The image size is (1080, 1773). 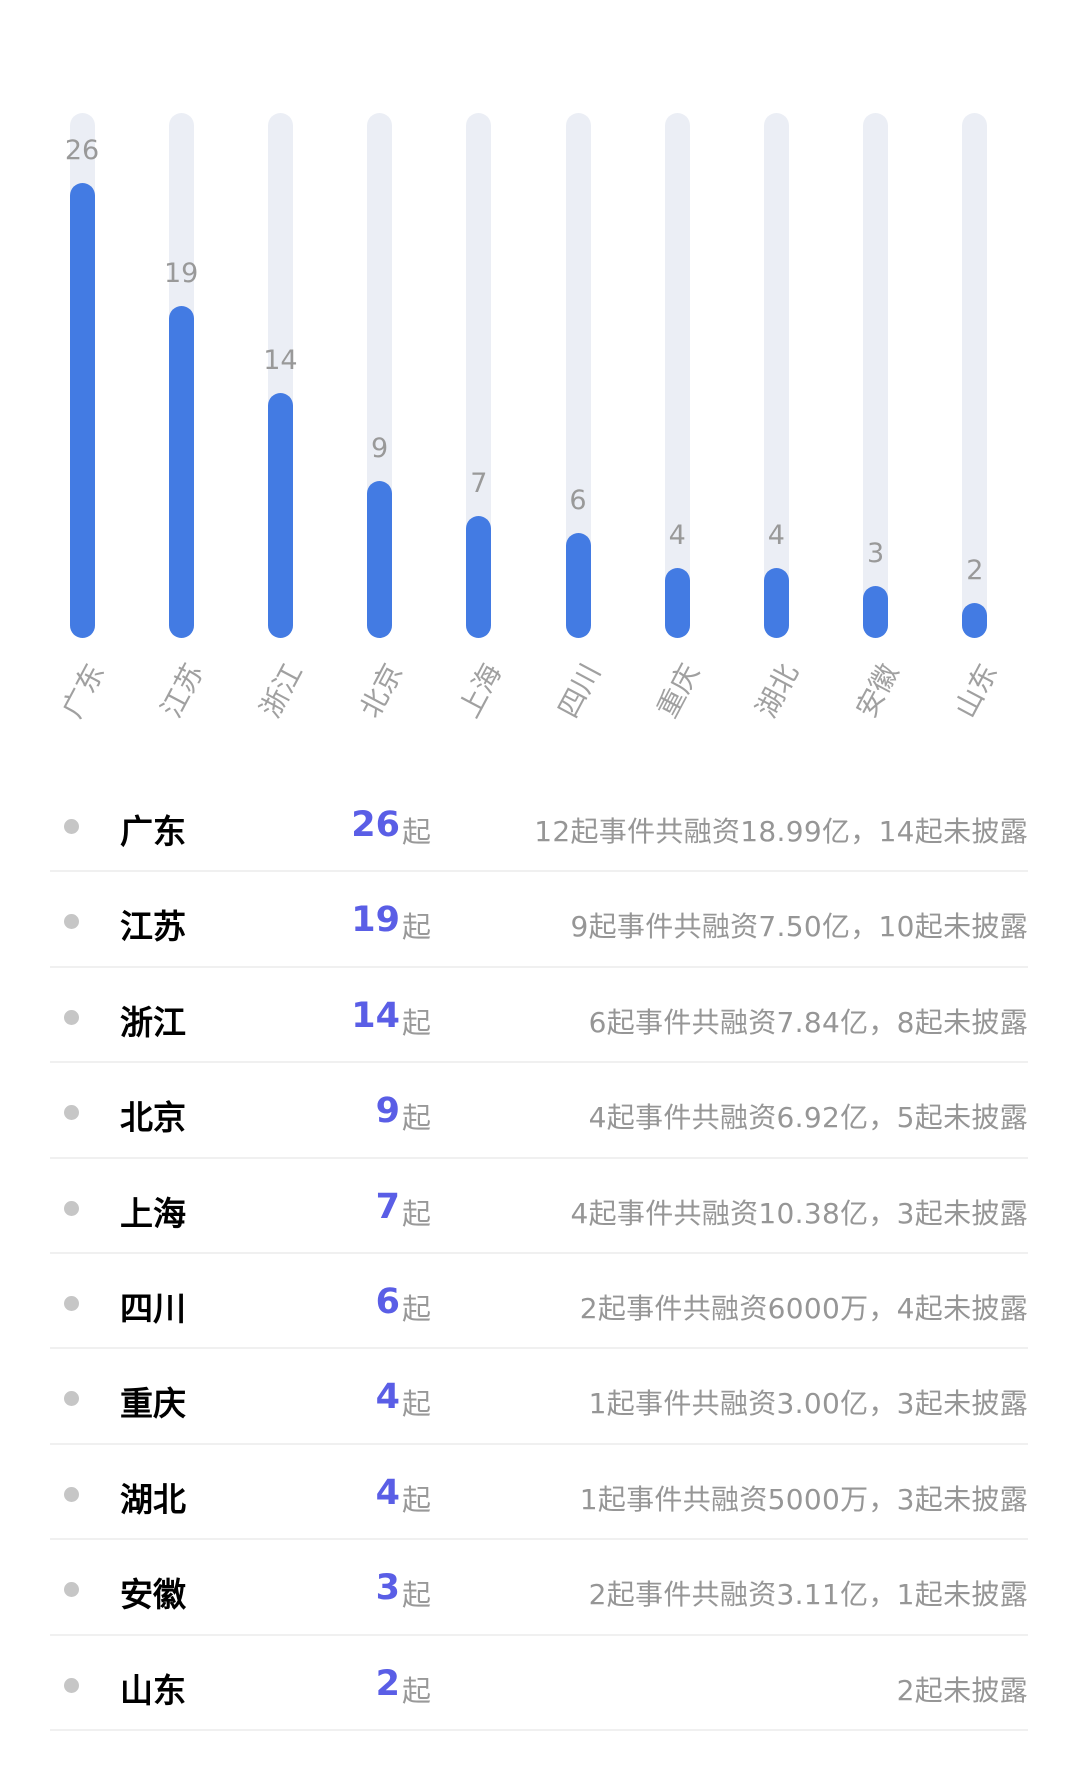 I want to click on list-item: 四川 6 起 2起事件共融资6000万，4起未披露, so click(x=539, y=1302).